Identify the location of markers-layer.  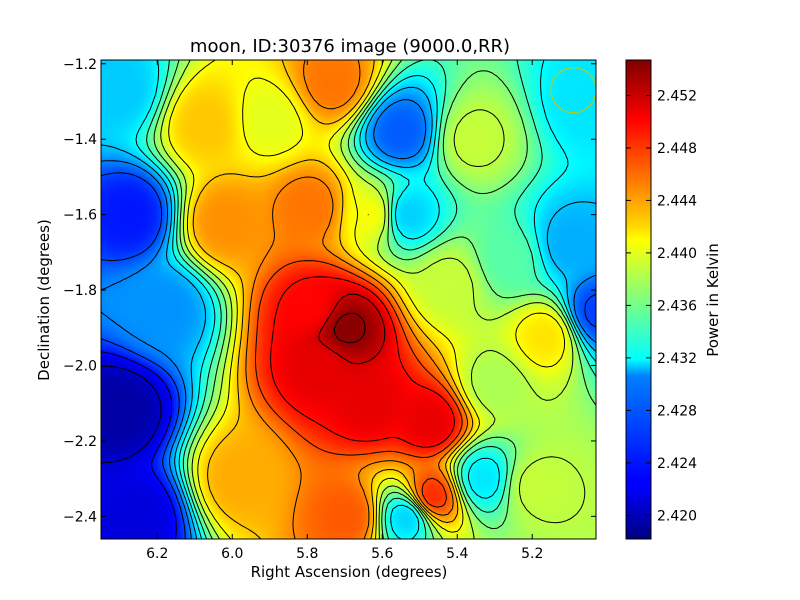
(573, 90).